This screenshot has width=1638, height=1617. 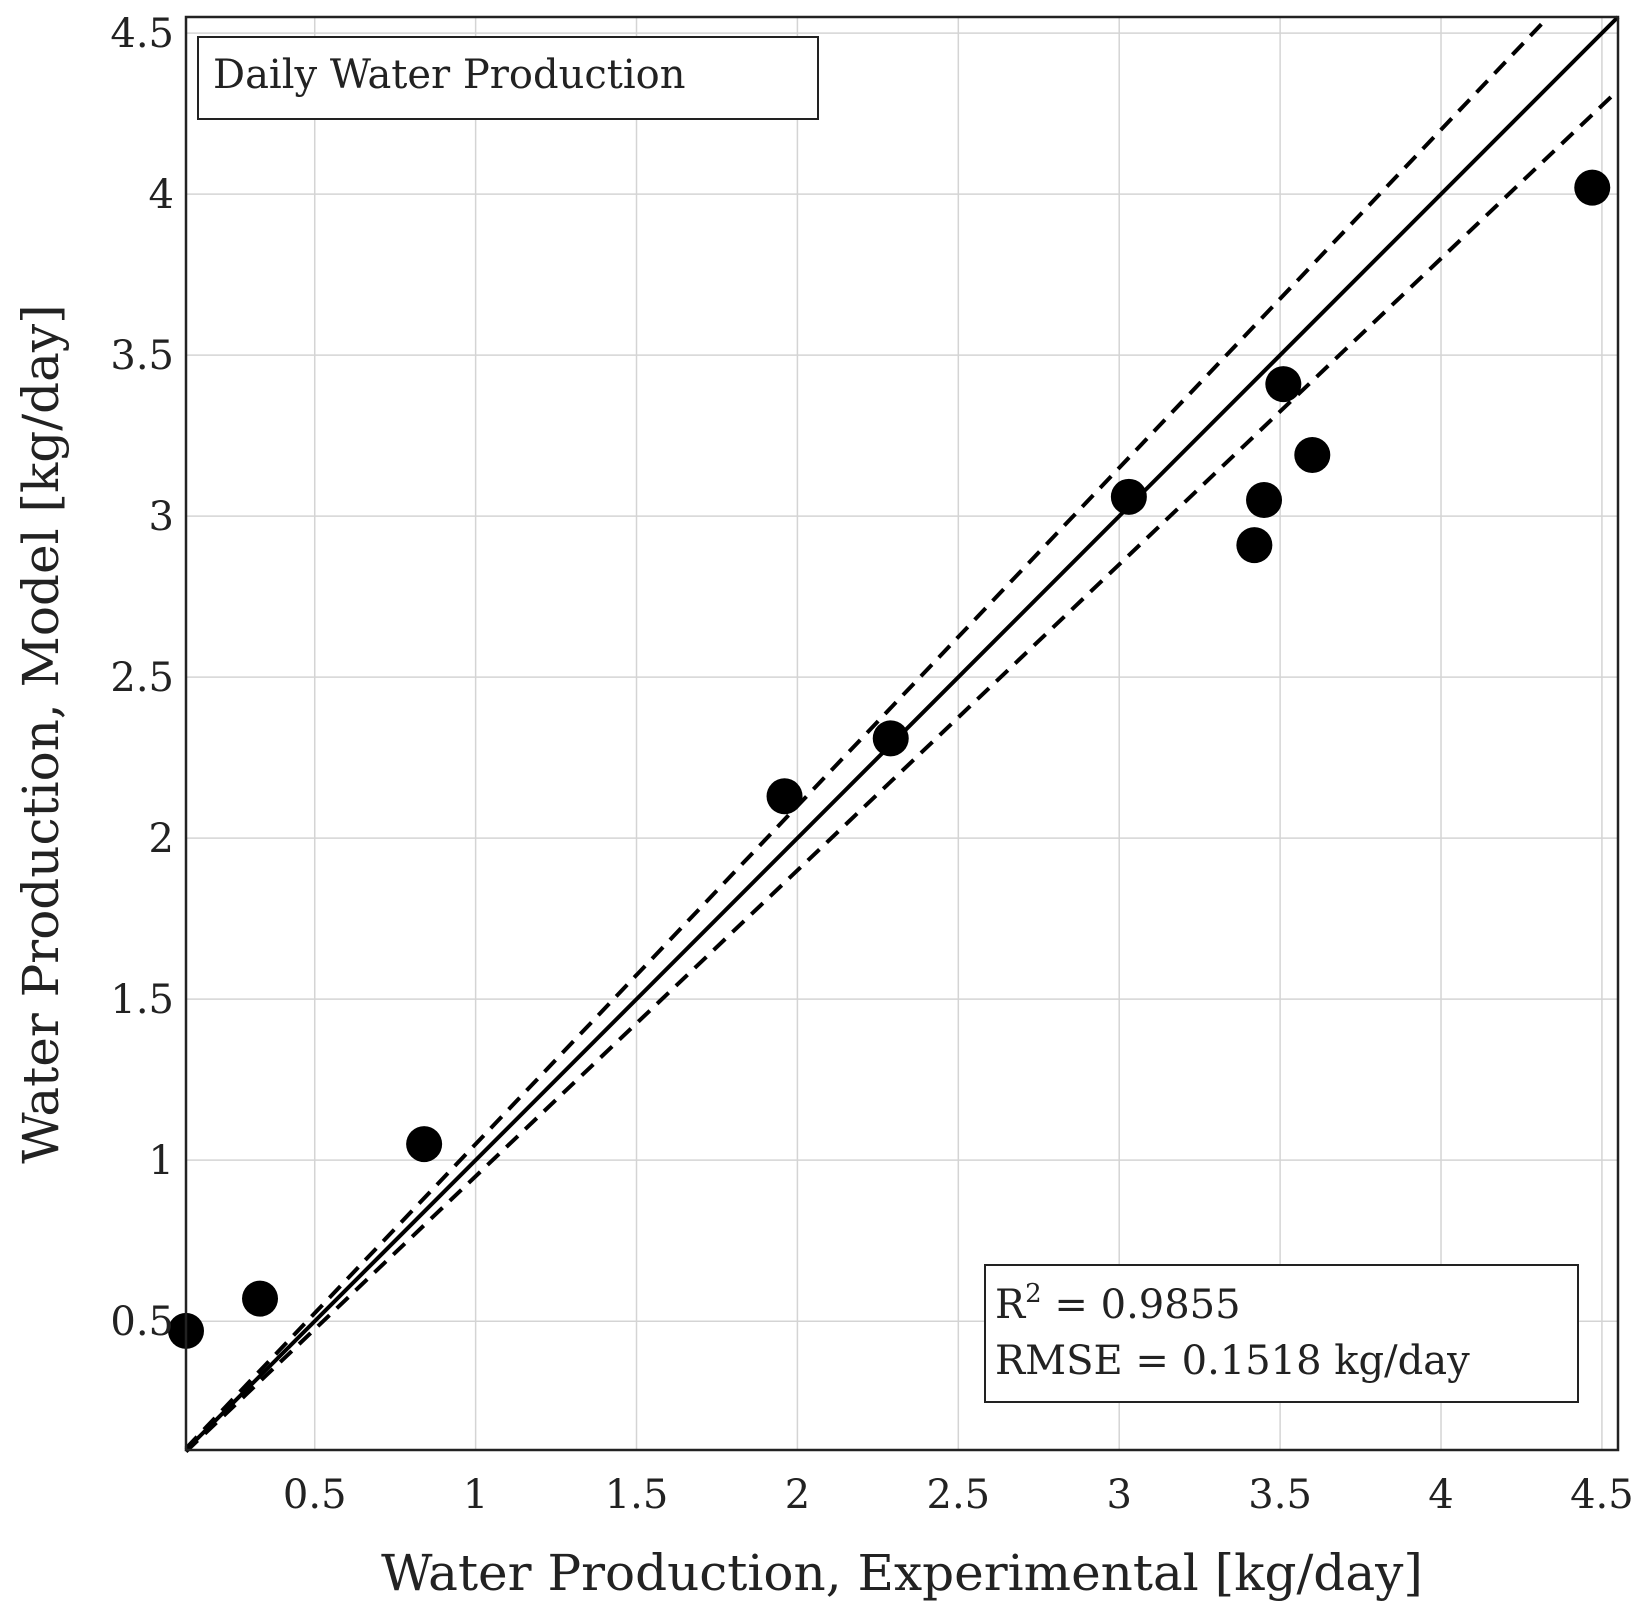 What do you see at coordinates (315, 1495) in the screenshot?
I see `x-tick-label: 0.5` at bounding box center [315, 1495].